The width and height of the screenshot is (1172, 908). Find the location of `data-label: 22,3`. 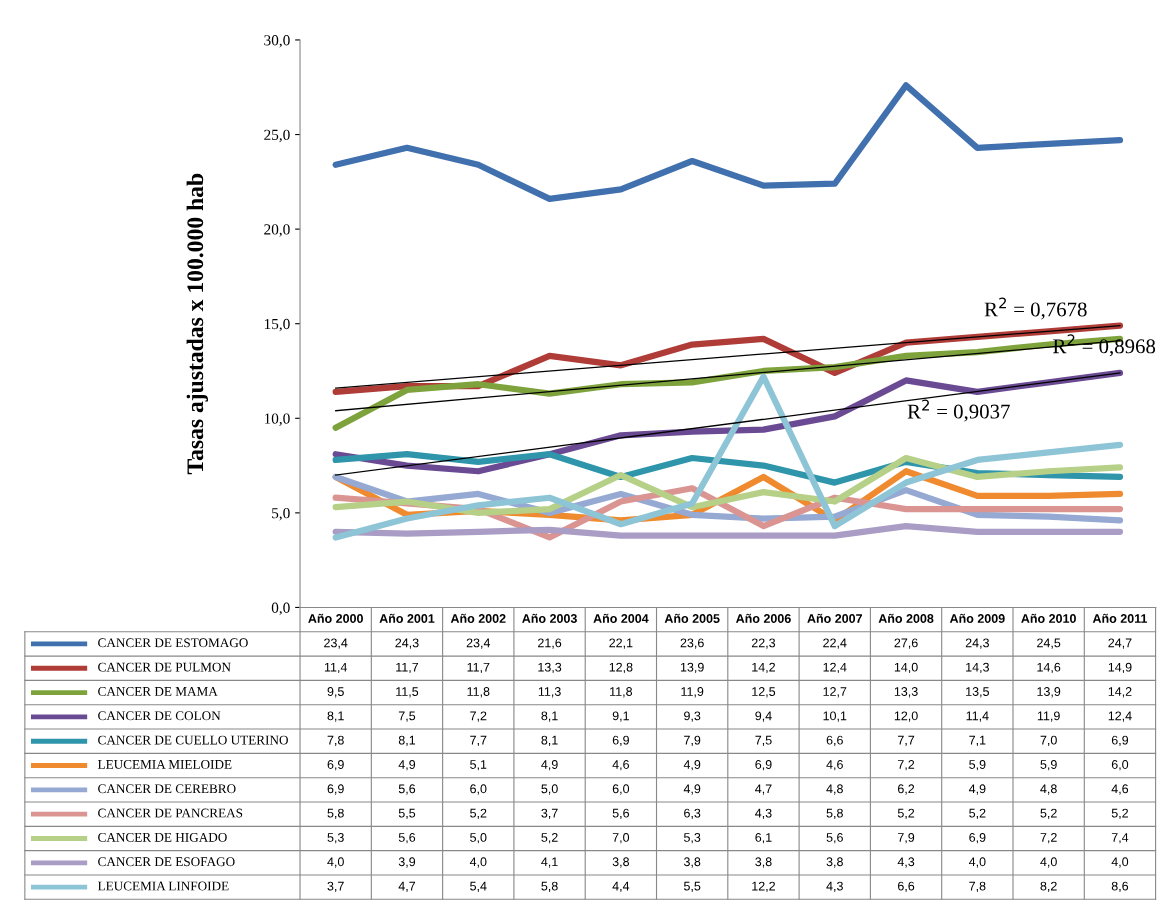

data-label: 22,3 is located at coordinates (763, 643).